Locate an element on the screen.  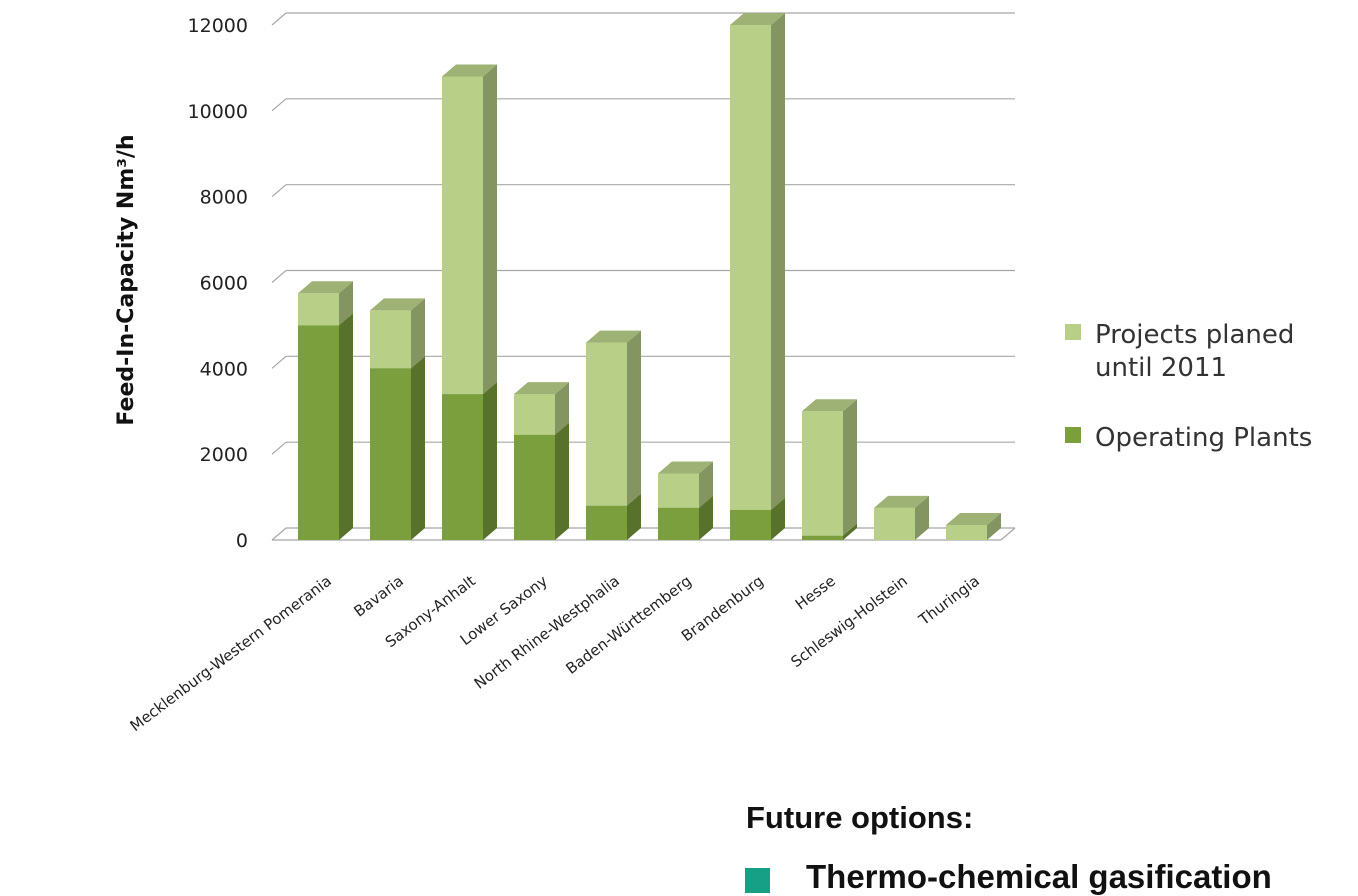
x-category-label: Baden-Württemberg is located at coordinates (628, 625).